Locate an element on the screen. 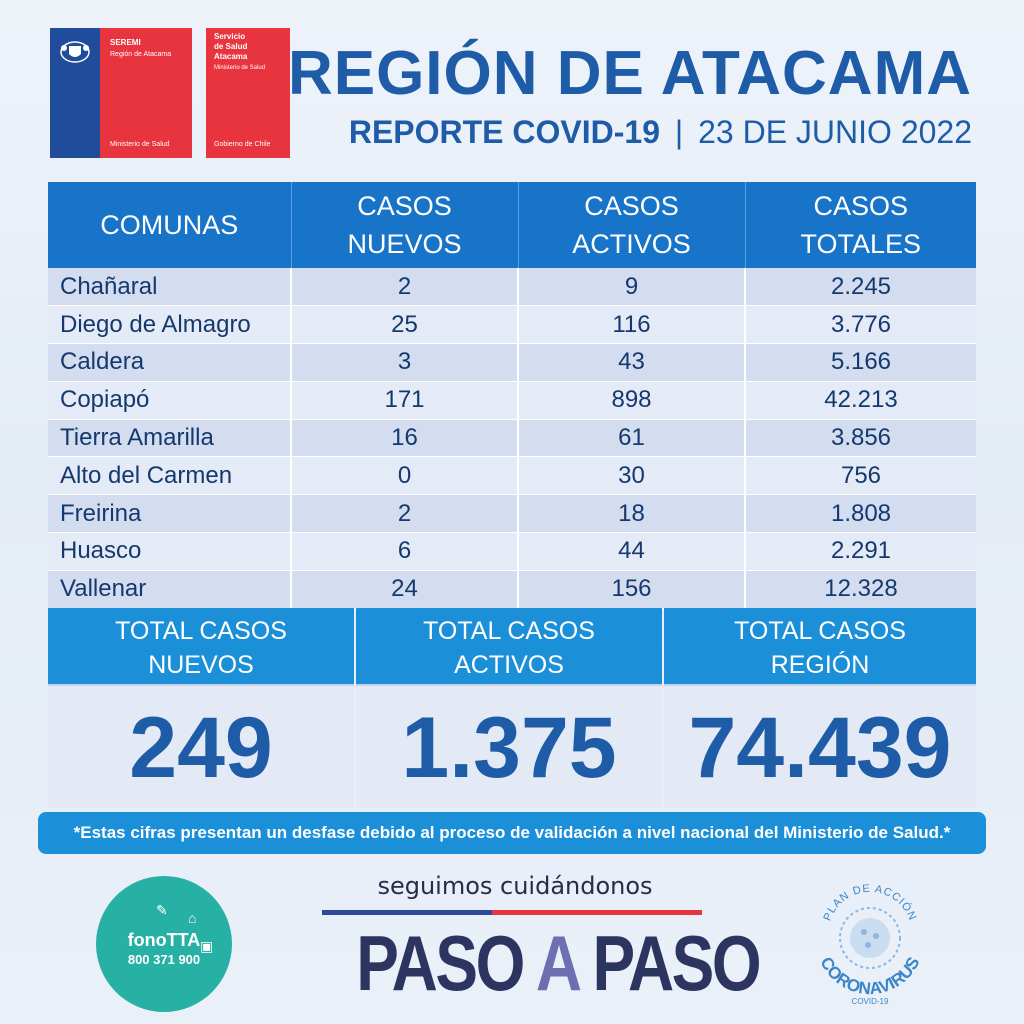  total-region-label: TOTAL CASOS REGIÓN is located at coordinates (820, 646).